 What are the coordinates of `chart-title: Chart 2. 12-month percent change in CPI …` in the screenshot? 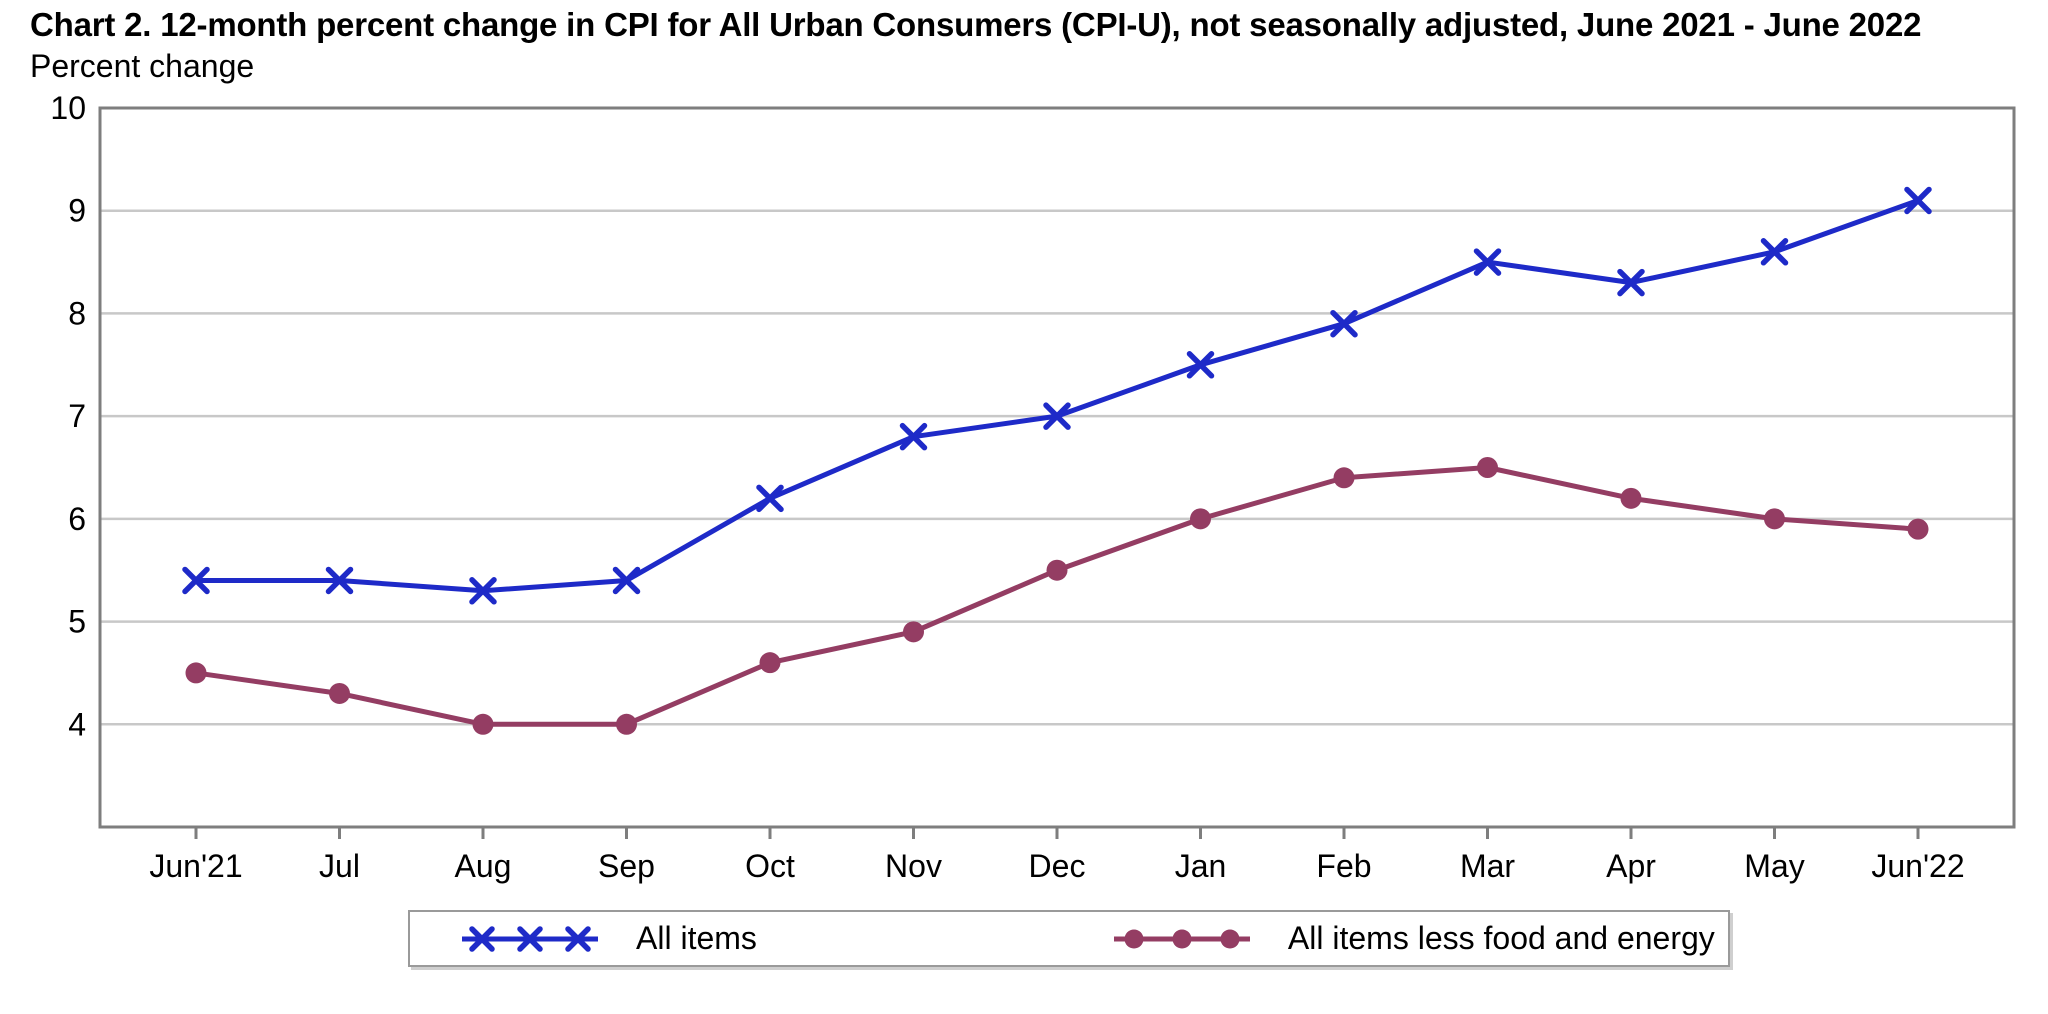 It's located at (976, 24).